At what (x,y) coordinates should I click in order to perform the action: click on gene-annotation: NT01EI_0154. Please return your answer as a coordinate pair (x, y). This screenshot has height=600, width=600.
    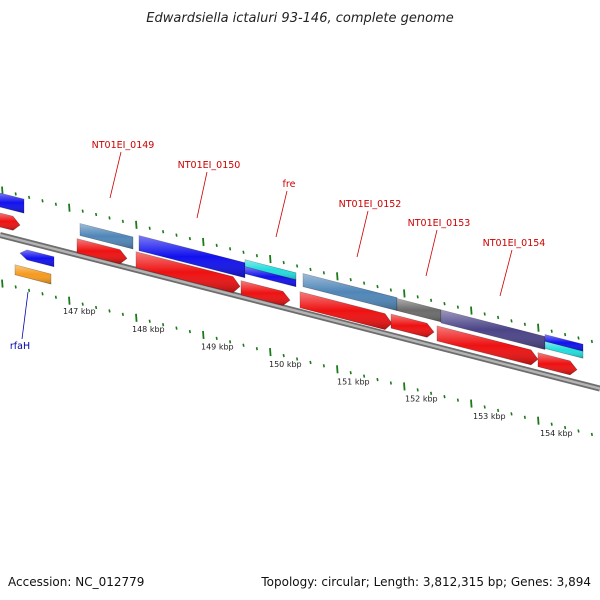
    Looking at the image, I should click on (514, 267).